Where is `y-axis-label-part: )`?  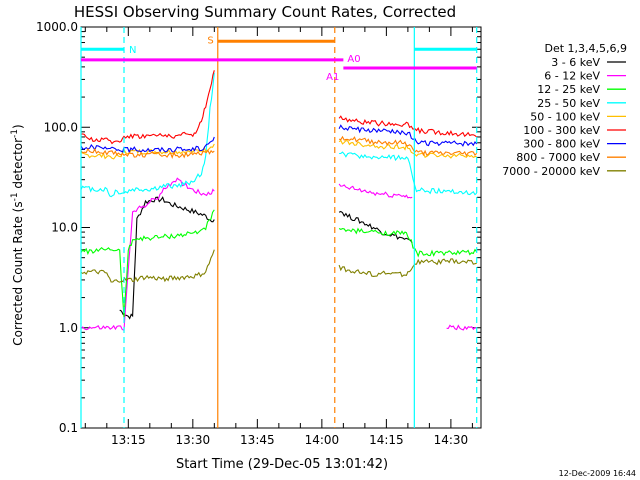 y-axis-label-part: ) is located at coordinates (18, 126).